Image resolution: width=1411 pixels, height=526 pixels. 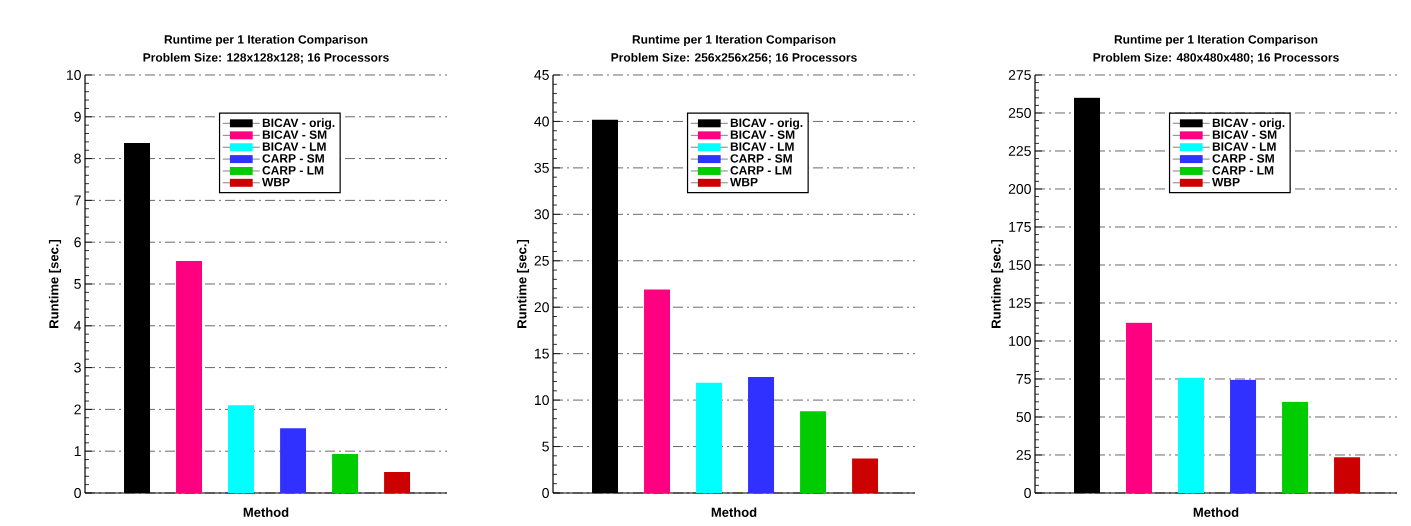 I want to click on y-tick-label: 15, so click(x=541, y=353).